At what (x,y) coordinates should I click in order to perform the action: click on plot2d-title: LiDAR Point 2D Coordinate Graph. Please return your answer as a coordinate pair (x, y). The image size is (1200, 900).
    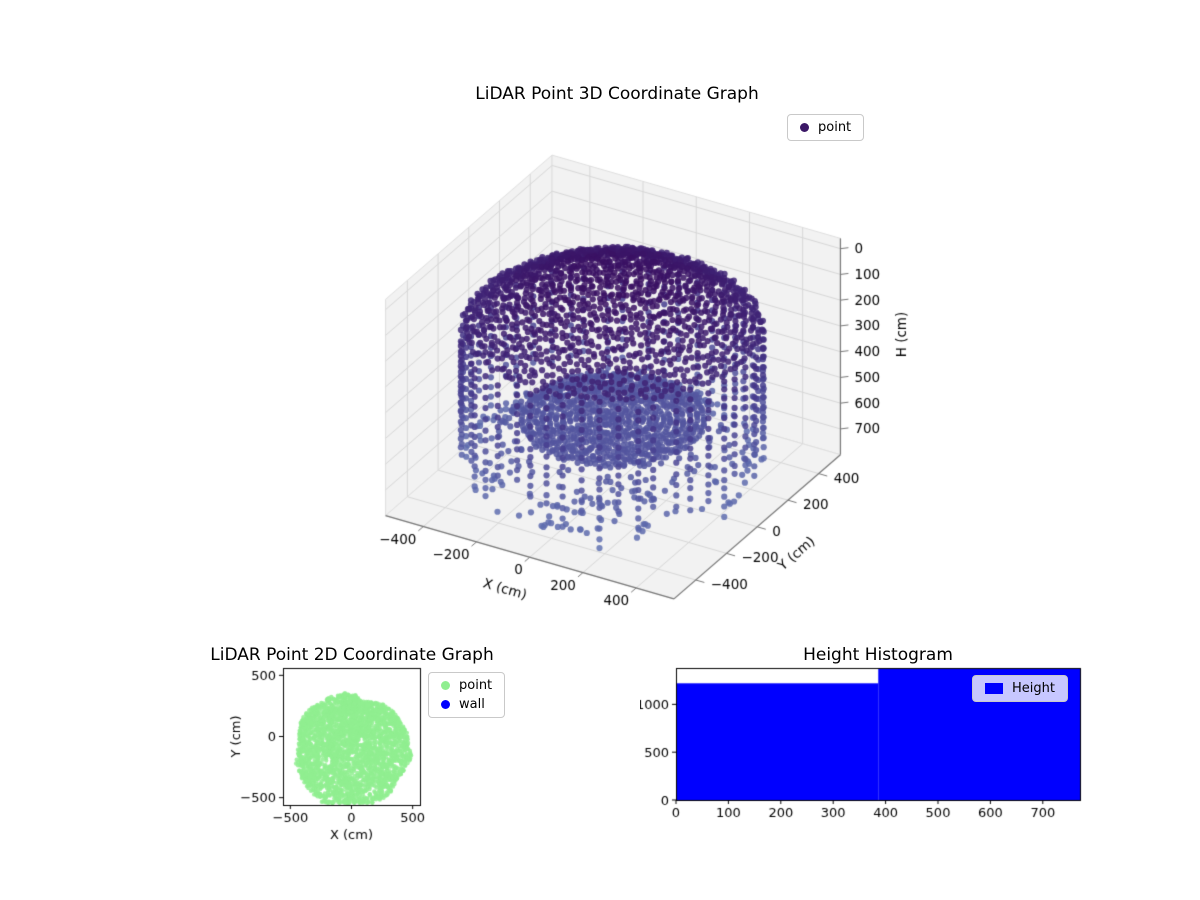
    Looking at the image, I should click on (352, 655).